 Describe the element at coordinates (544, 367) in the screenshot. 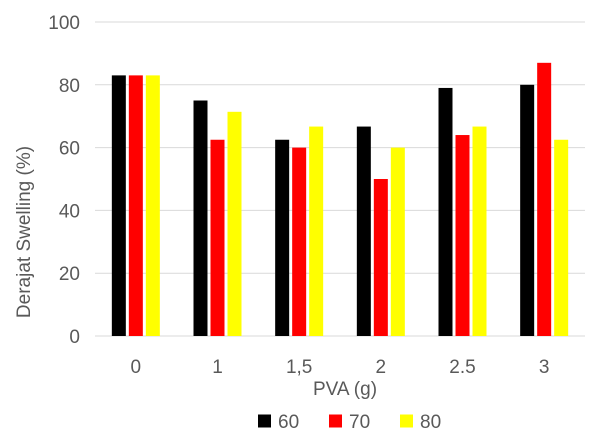

I see `x-tick-label: 3` at that location.